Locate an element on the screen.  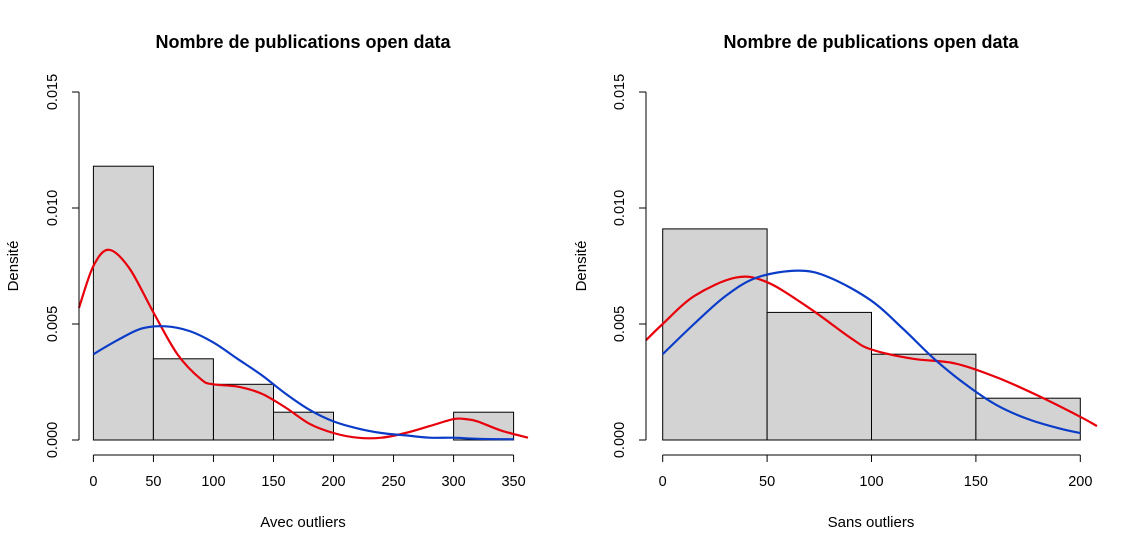
x-axis: 0 50 100 150 200 250 300 350 is located at coordinates (307, 472).